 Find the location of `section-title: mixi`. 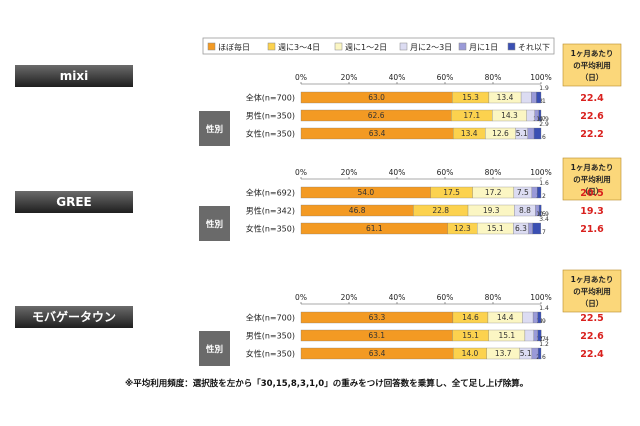

section-title: mixi is located at coordinates (74, 76).